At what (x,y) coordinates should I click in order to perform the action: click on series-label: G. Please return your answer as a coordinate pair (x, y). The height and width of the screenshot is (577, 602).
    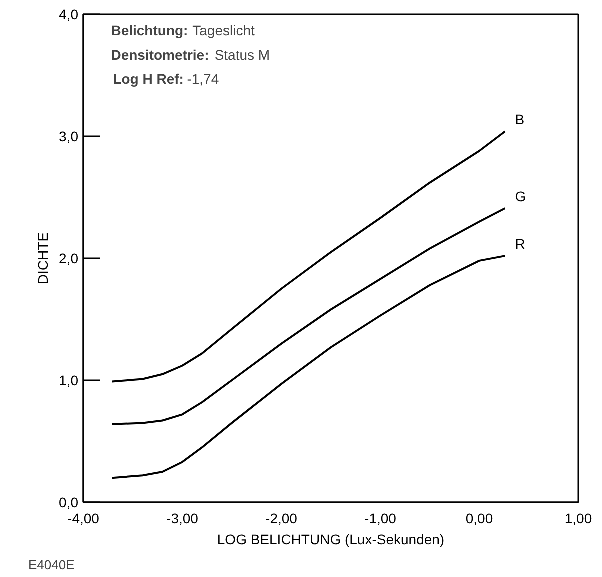
    Looking at the image, I should click on (520, 196).